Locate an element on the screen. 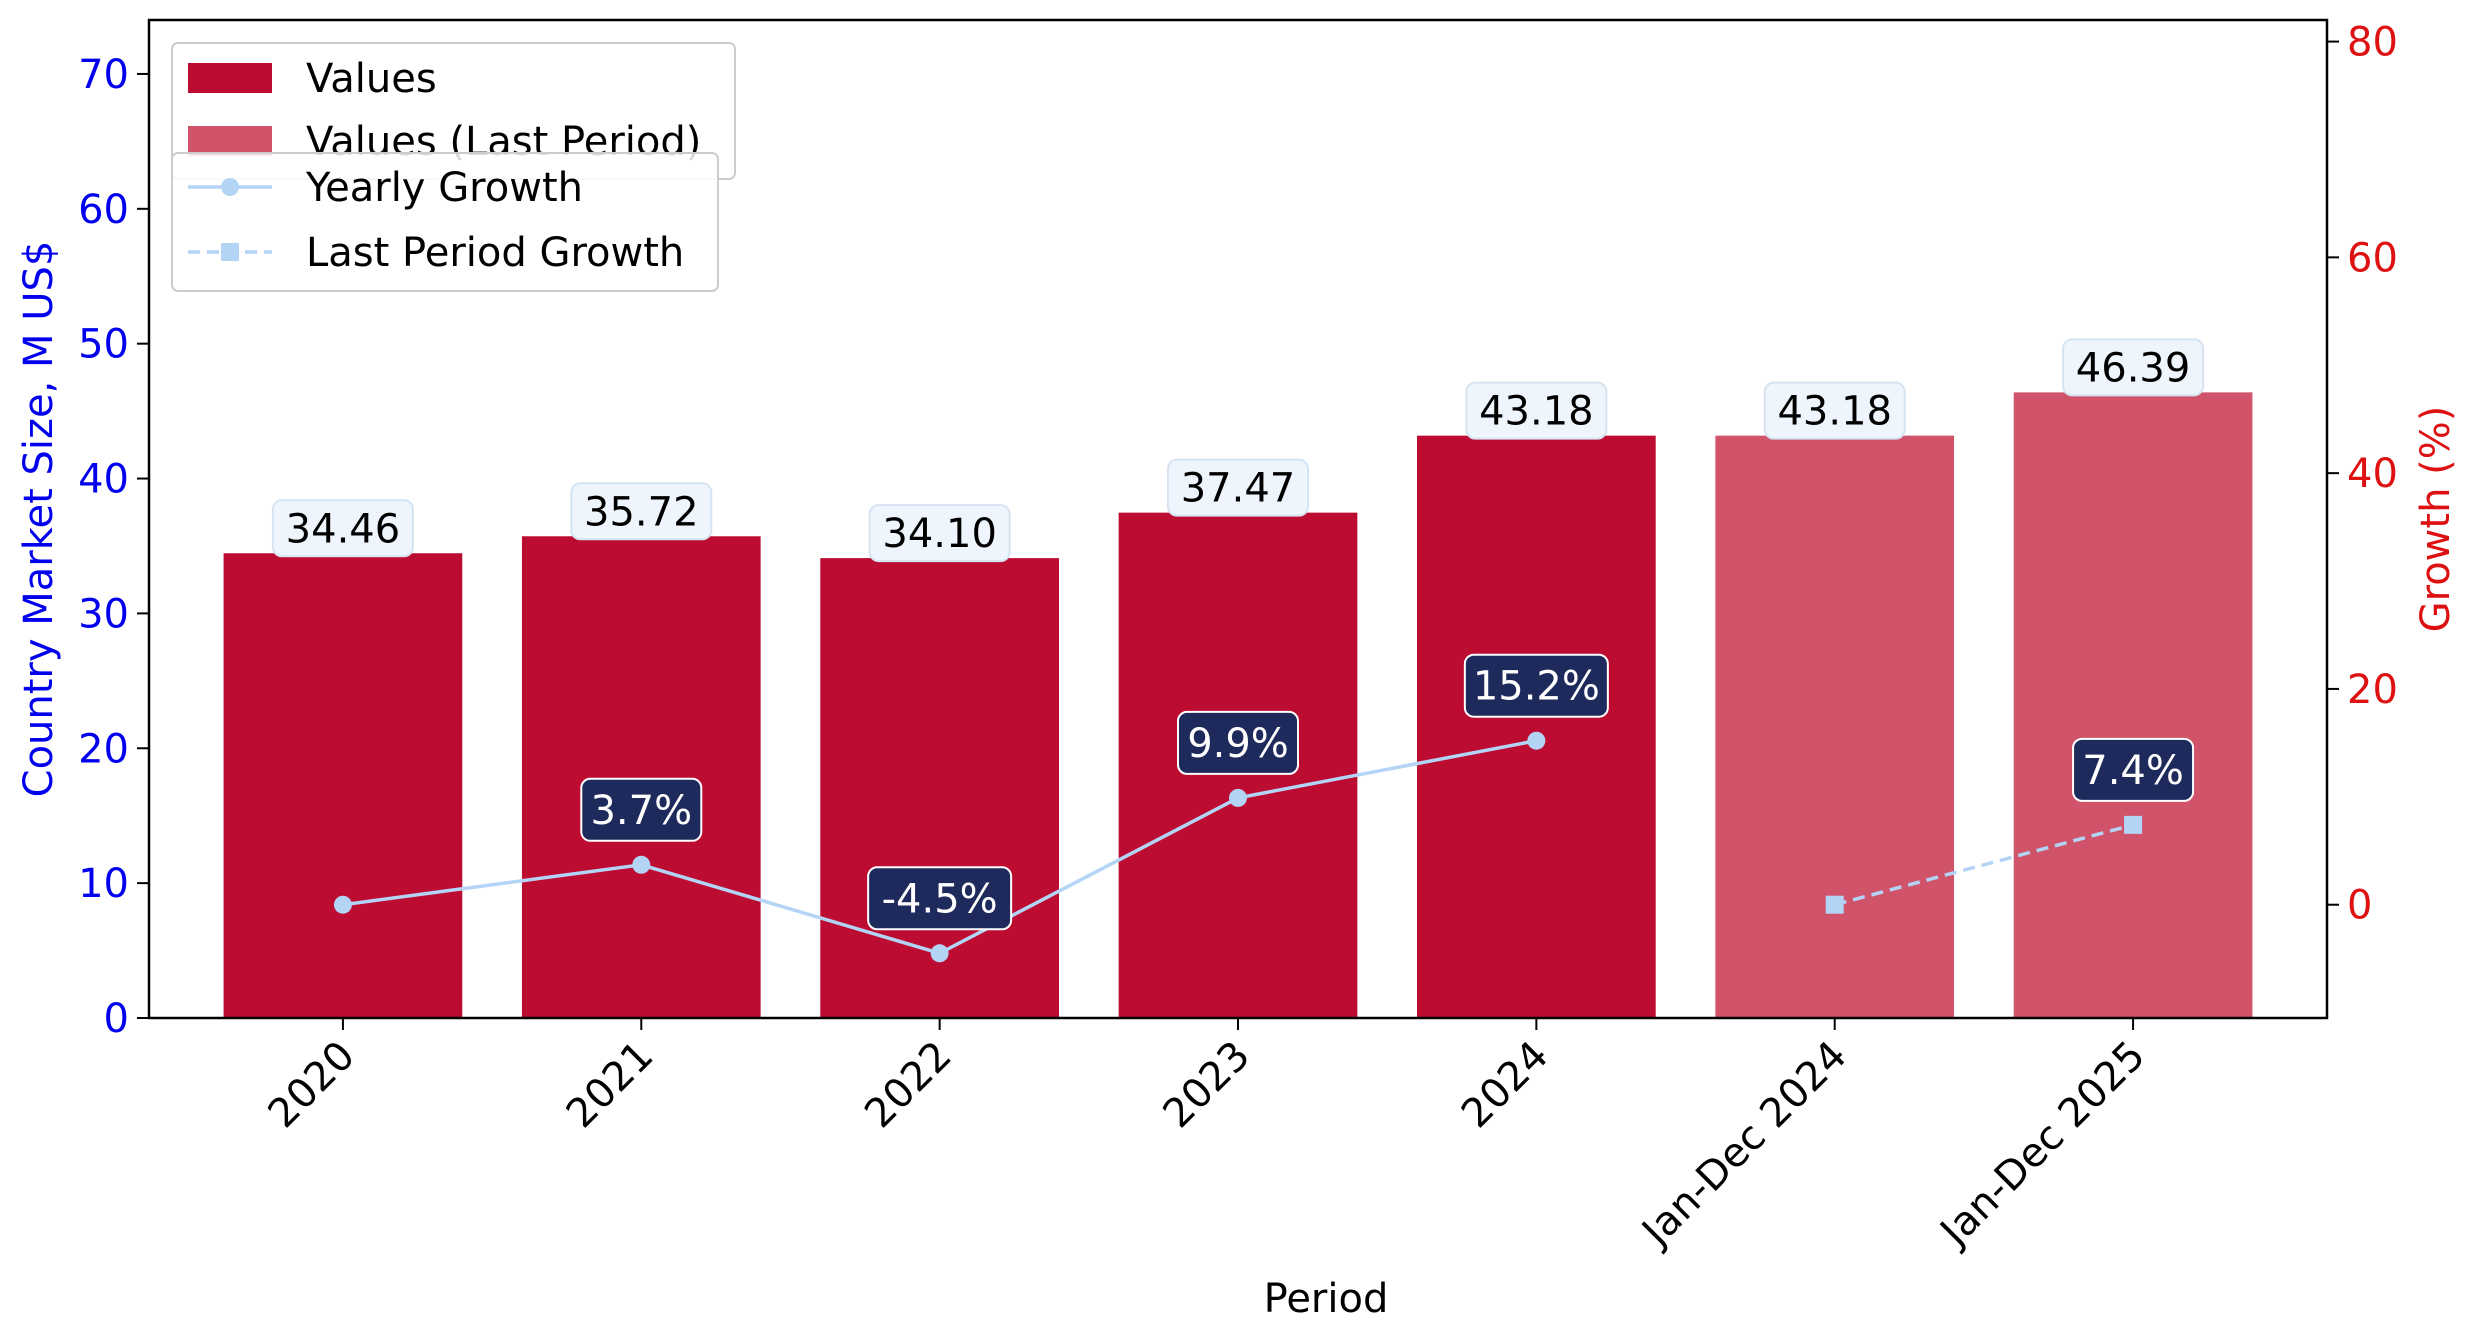 The width and height of the screenshot is (2465, 1338). value-label-0: 34.46 is located at coordinates (343, 529).